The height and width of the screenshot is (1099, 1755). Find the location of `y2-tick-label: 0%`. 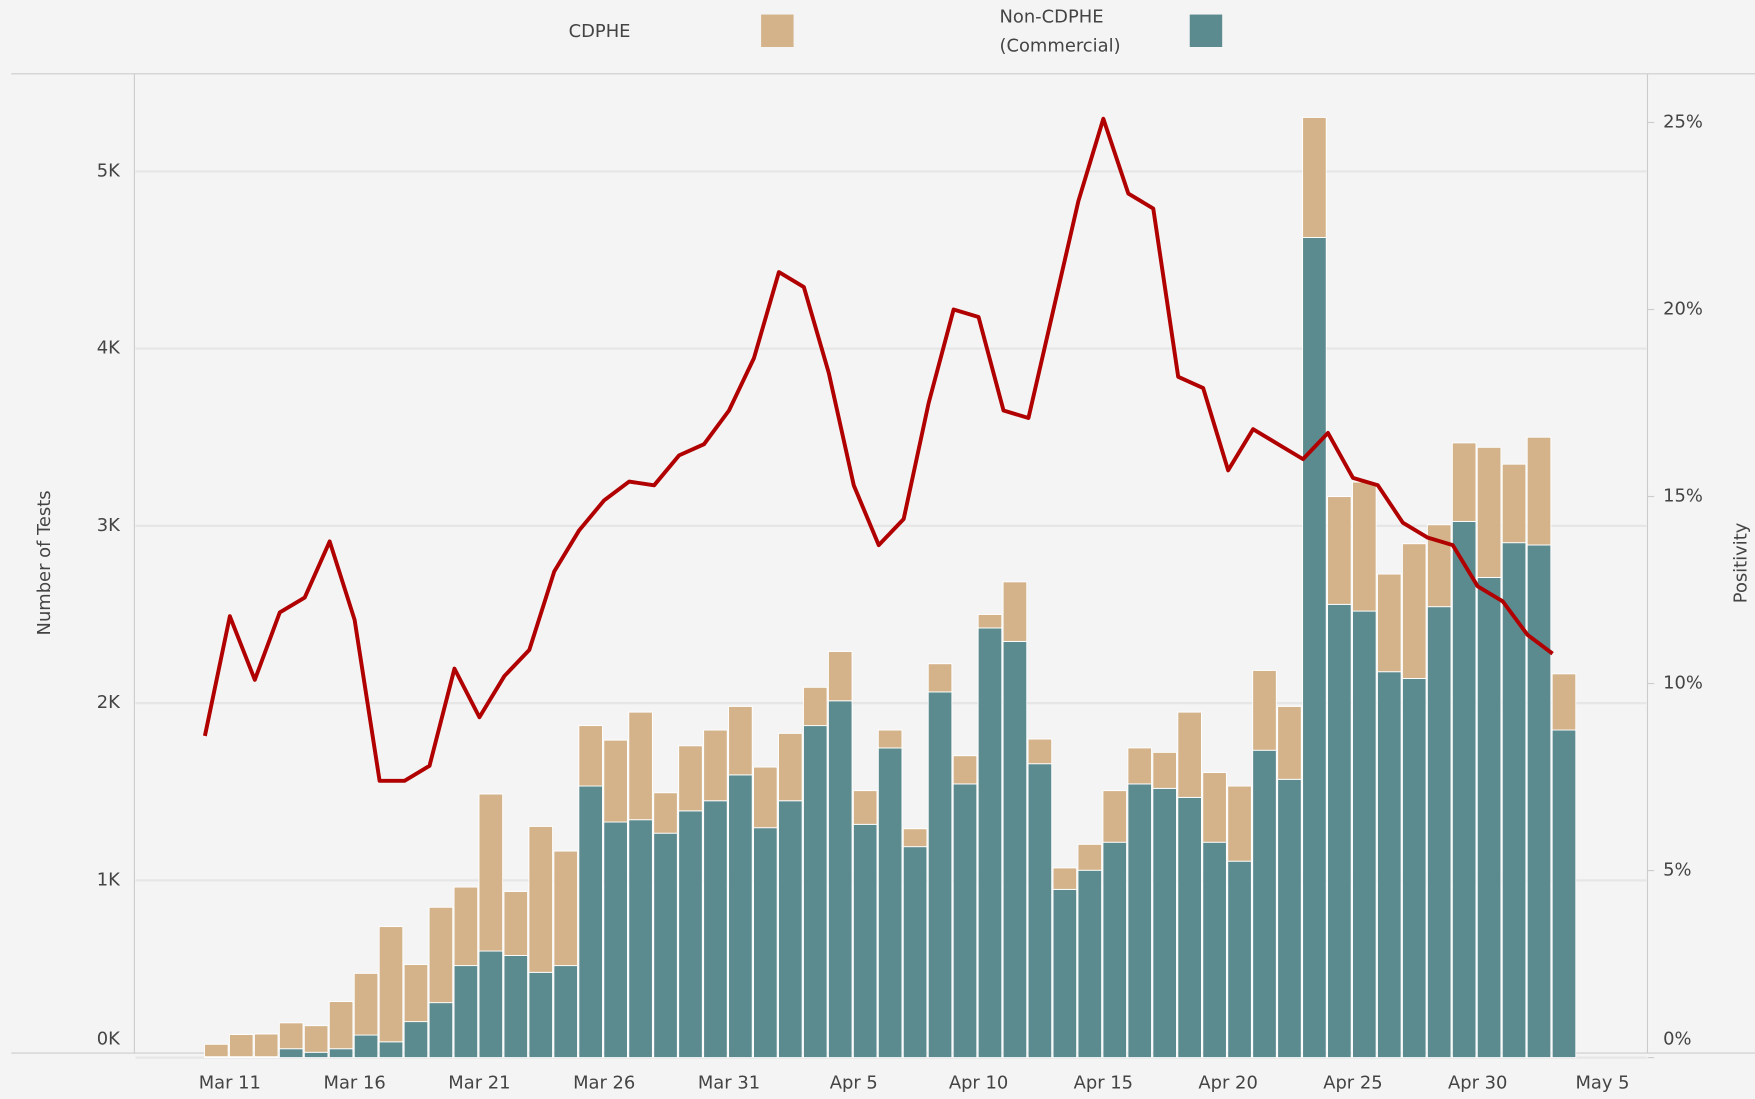

y2-tick-label: 0% is located at coordinates (1677, 1039).